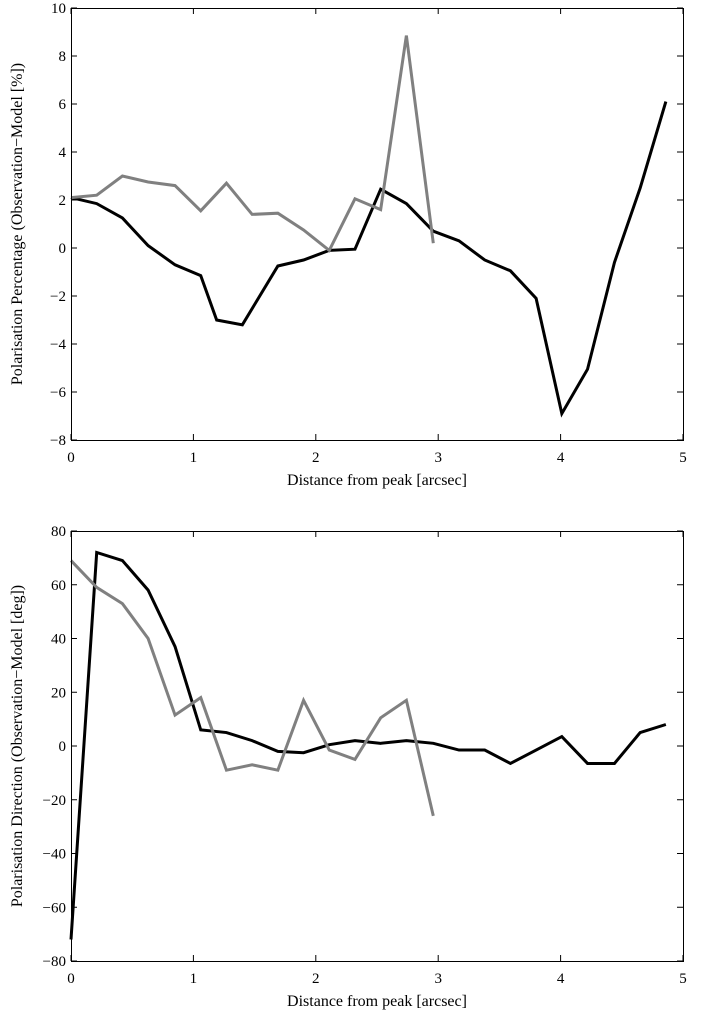 The height and width of the screenshot is (1015, 712). Describe the element at coordinates (63, 57) in the screenshot. I see `percentage-y-tick-label: 8` at that location.